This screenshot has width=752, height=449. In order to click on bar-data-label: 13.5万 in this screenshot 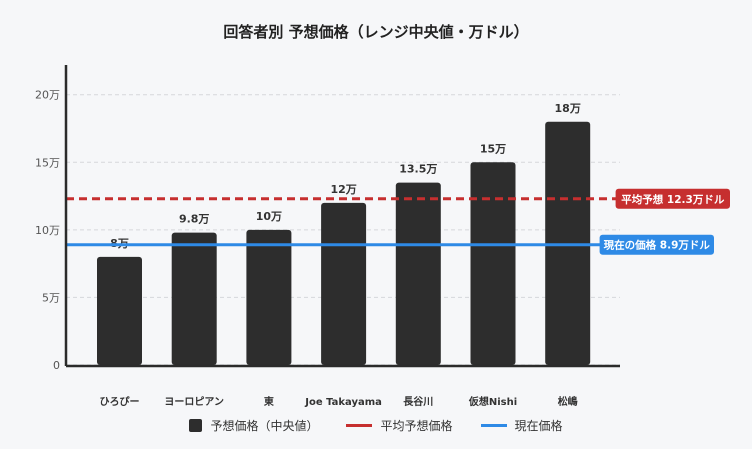, I will do `click(418, 169)`.